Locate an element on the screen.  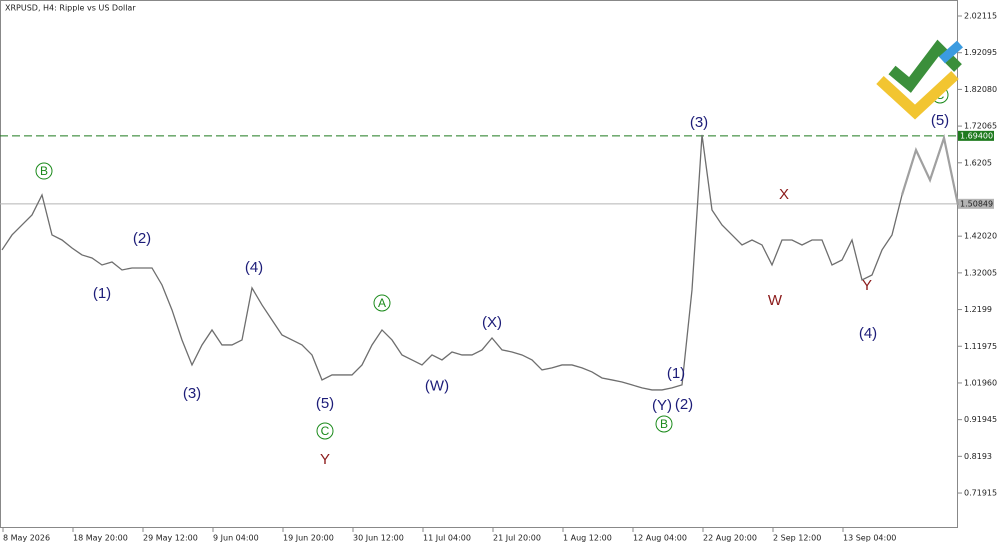
x-tick-label: 29 May 12:00 is located at coordinates (170, 538).